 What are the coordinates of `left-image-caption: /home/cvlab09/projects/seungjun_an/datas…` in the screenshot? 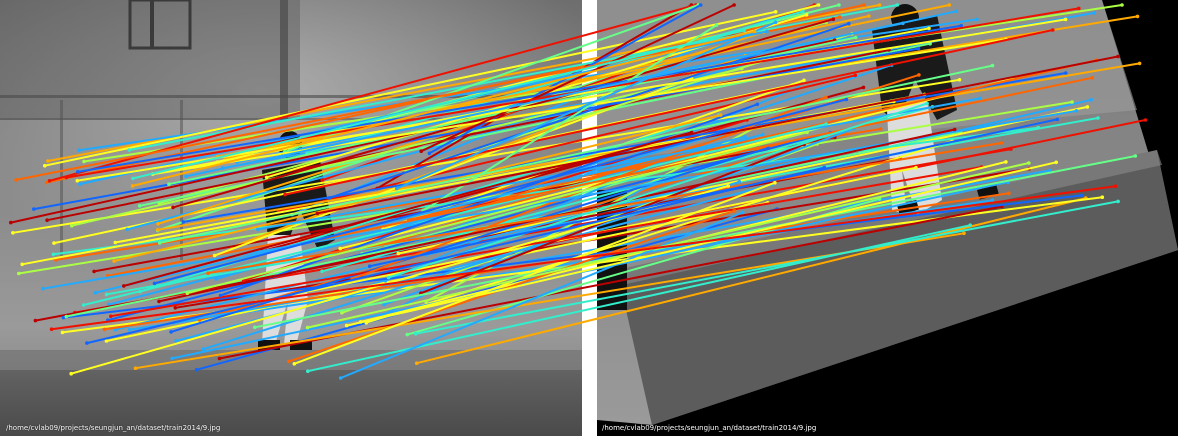 It's located at (113, 428).